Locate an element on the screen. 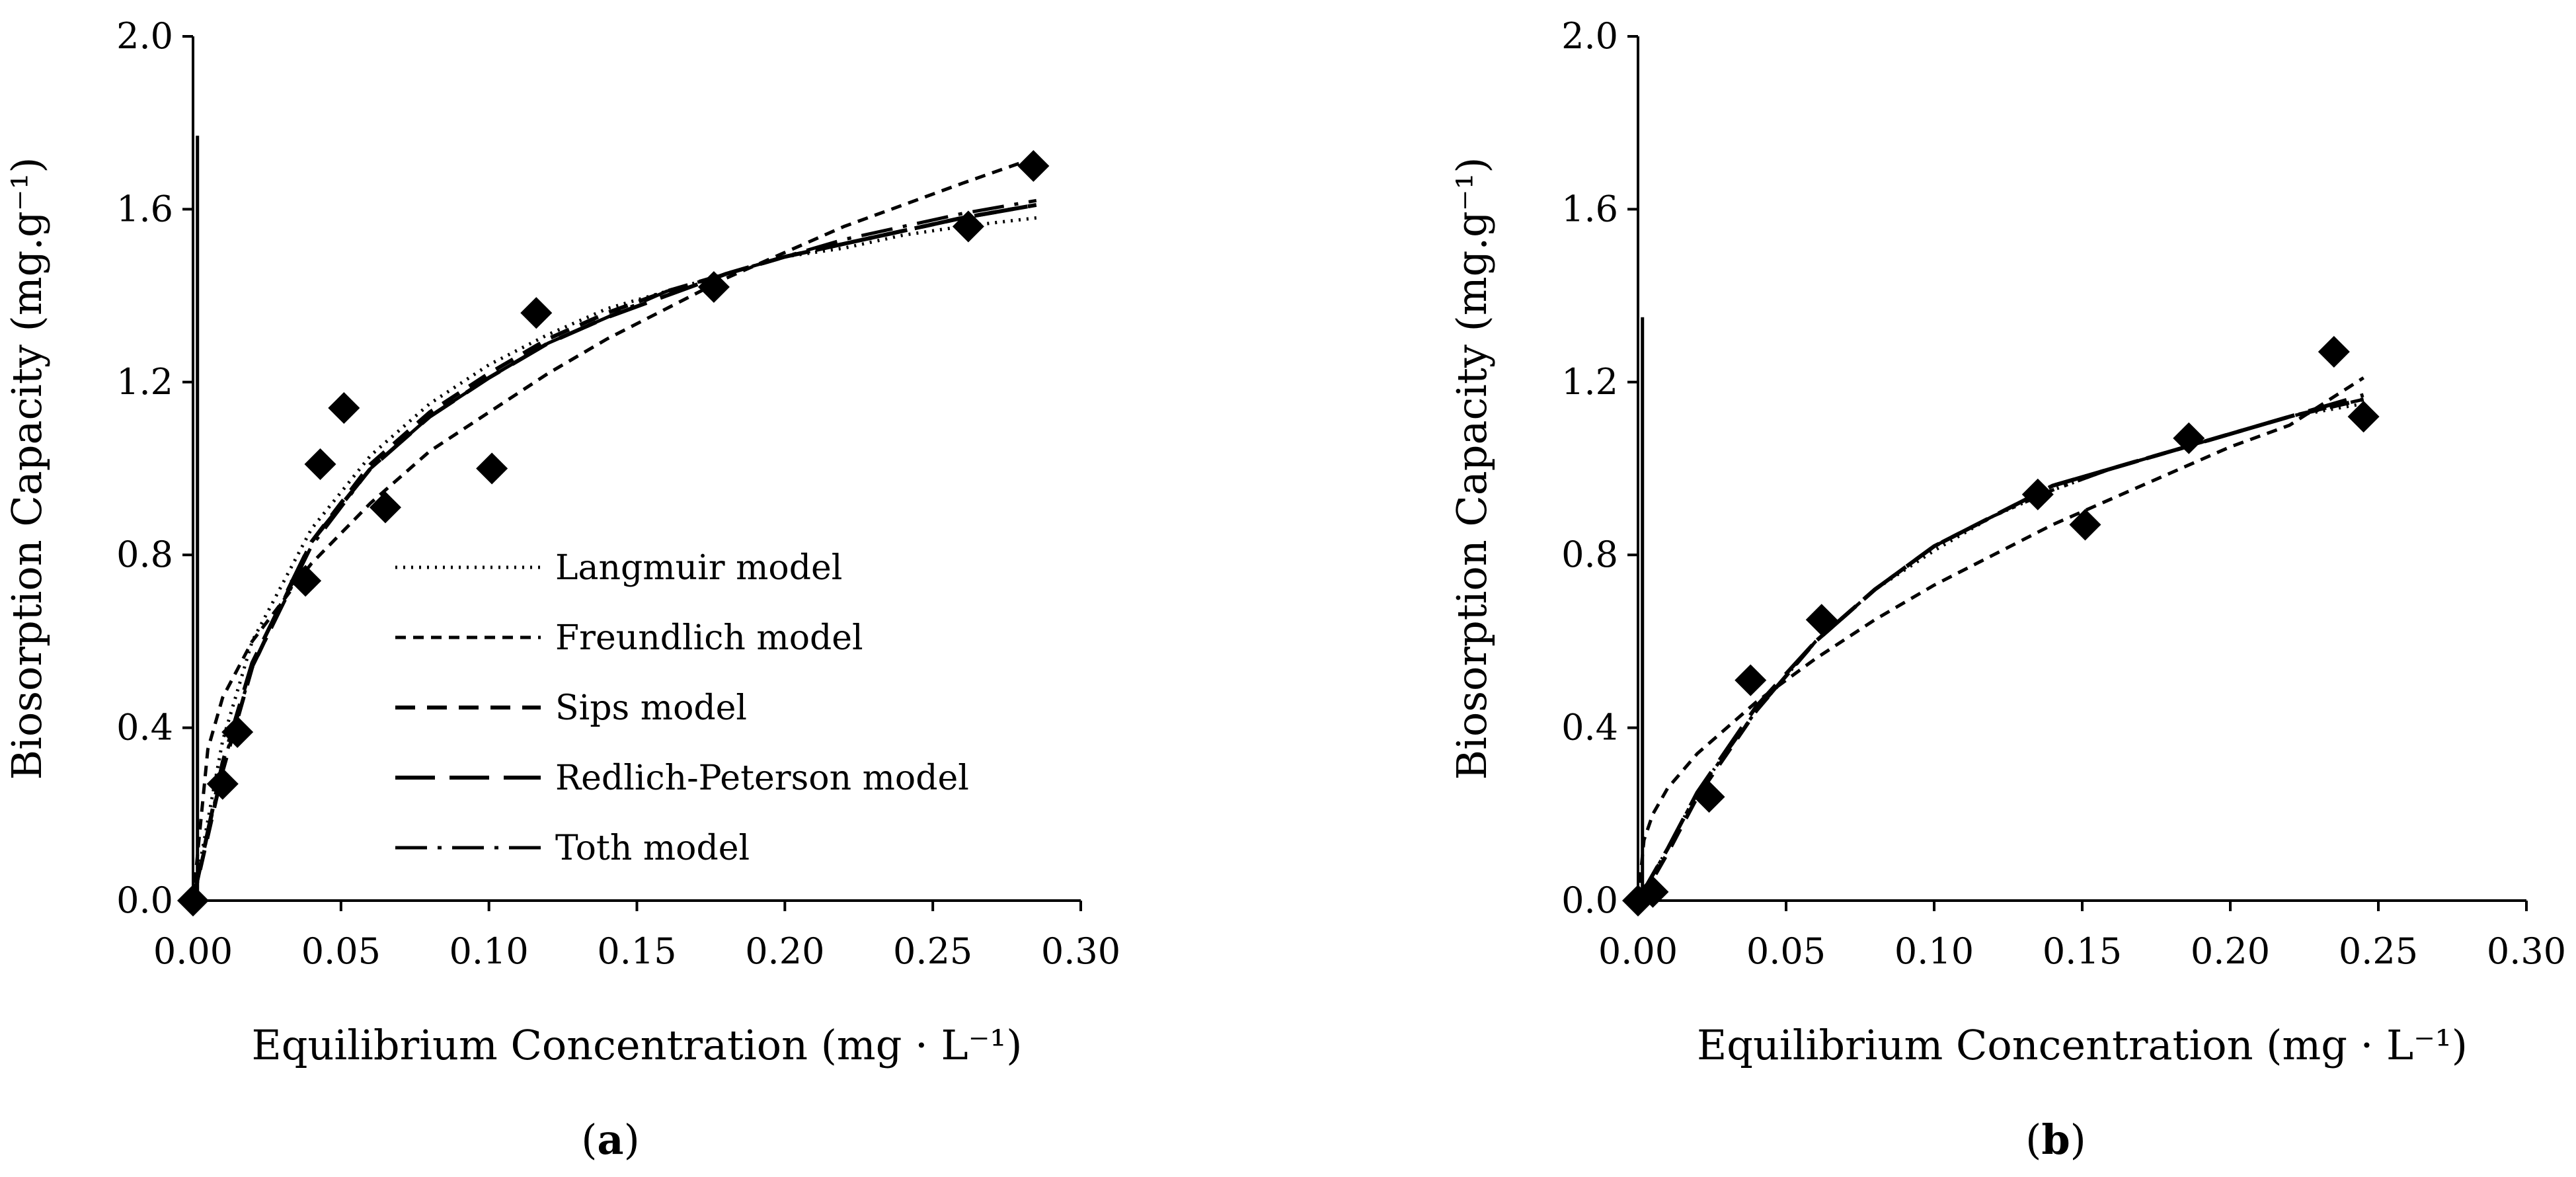 The height and width of the screenshot is (1177, 2576). panel-label: (a) is located at coordinates (610, 1140).